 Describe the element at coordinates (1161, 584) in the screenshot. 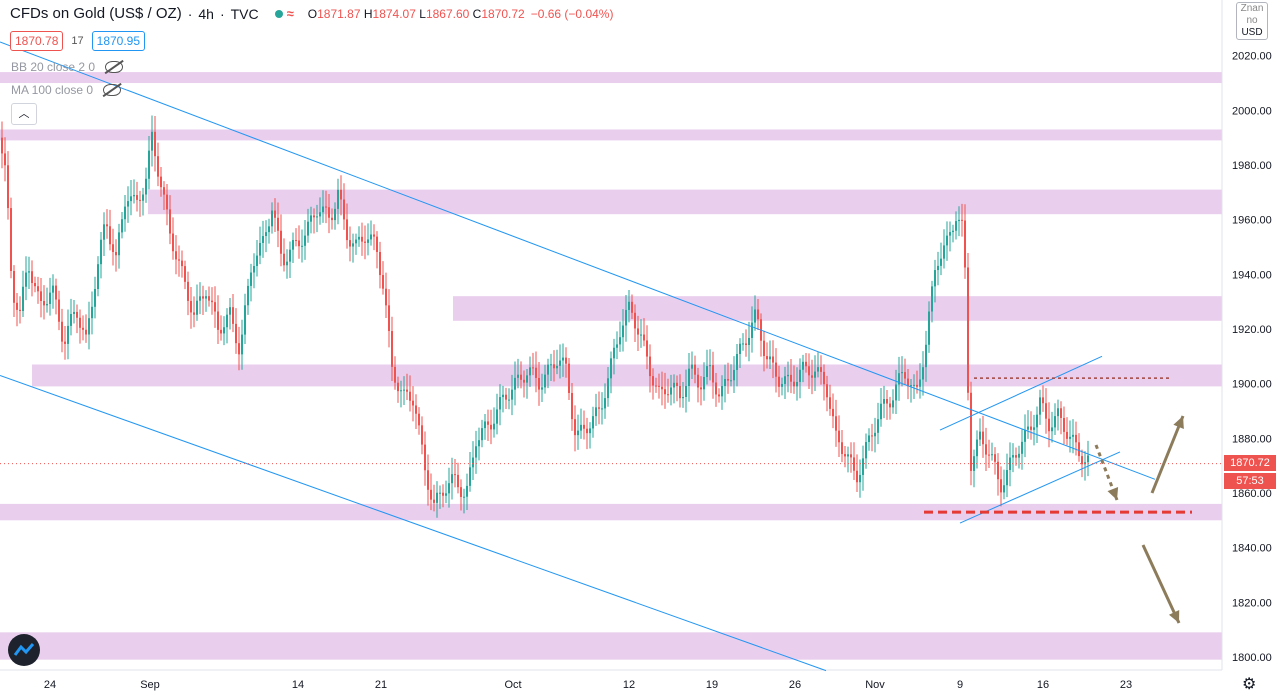

I see `arrow-down` at that location.